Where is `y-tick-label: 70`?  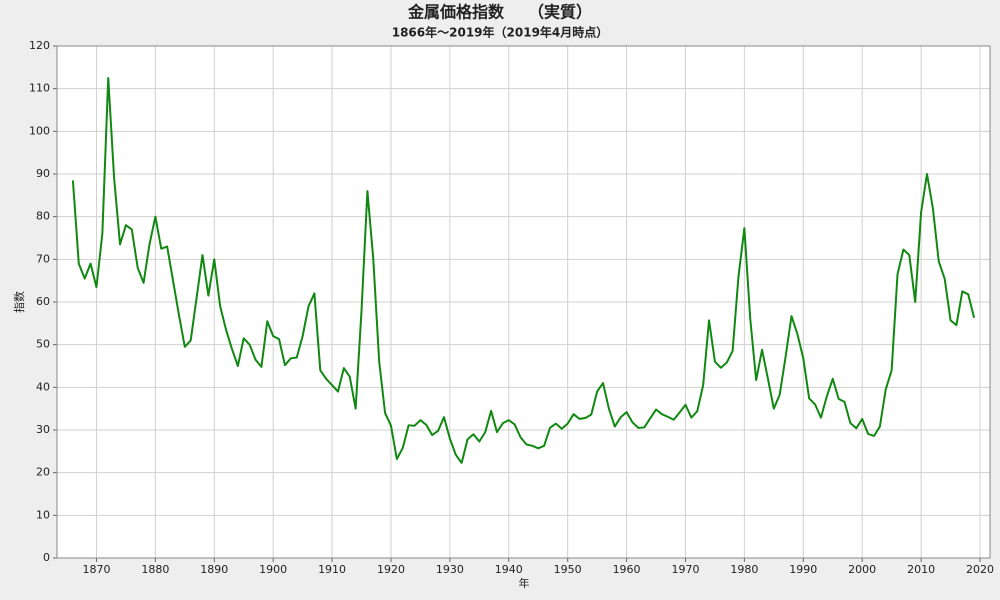 y-tick-label: 70 is located at coordinates (43, 258).